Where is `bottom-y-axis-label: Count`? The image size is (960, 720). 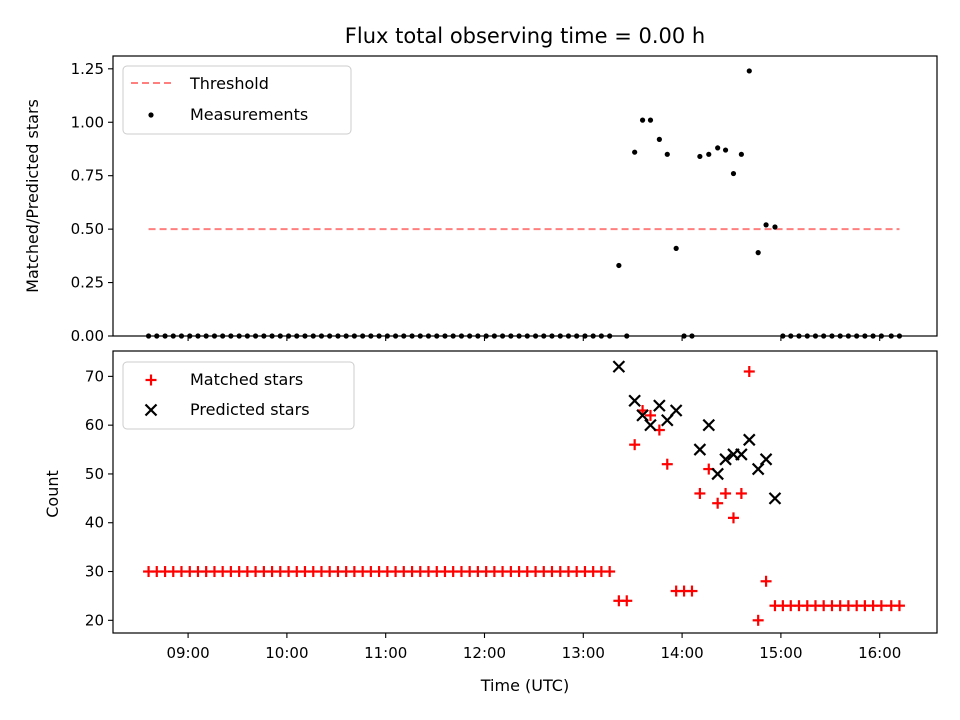 bottom-y-axis-label: Count is located at coordinates (52, 494).